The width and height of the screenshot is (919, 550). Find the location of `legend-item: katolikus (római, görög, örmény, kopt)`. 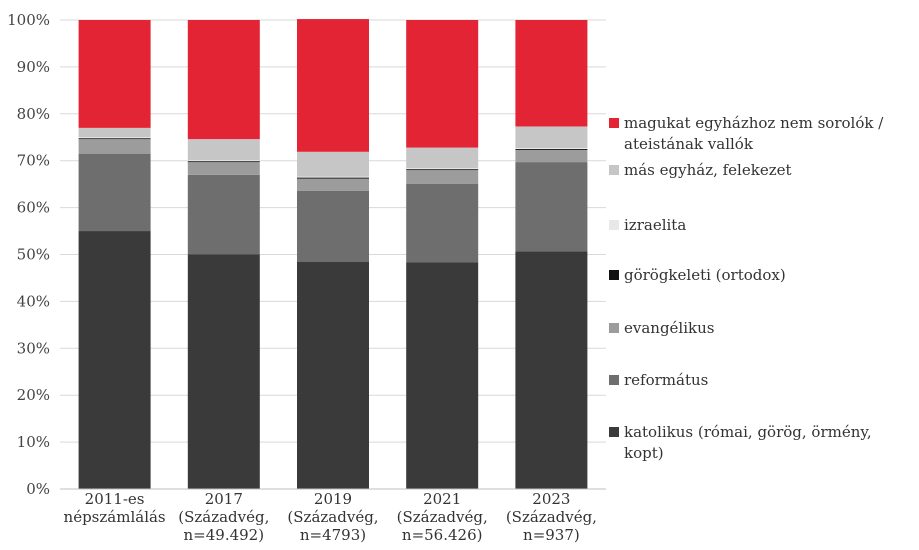

legend-item: katolikus (római, görög, örmény, kopt) is located at coordinates (761, 443).